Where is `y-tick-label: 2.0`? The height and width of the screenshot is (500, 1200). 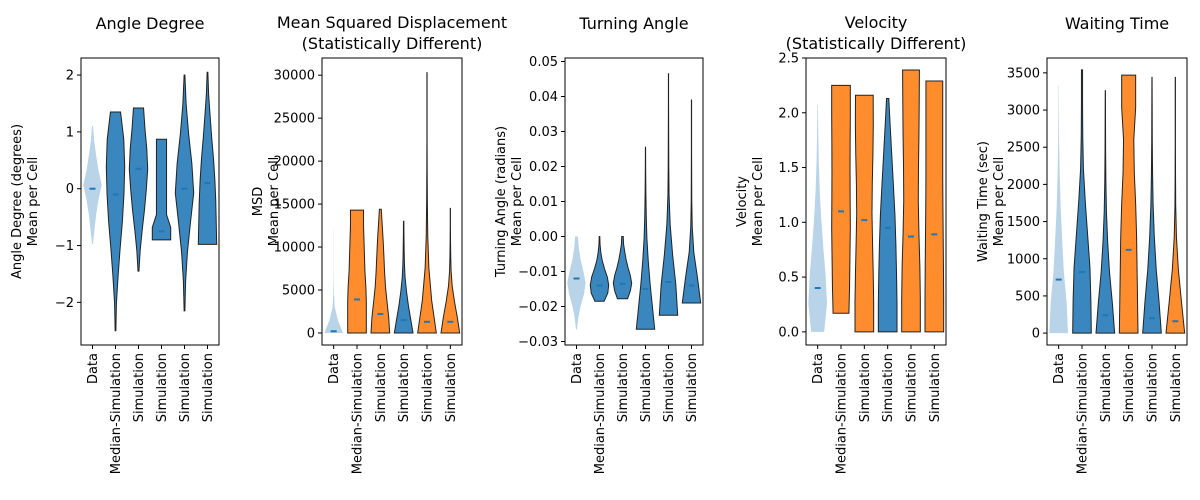
y-tick-label: 2.0 is located at coordinates (788, 113).